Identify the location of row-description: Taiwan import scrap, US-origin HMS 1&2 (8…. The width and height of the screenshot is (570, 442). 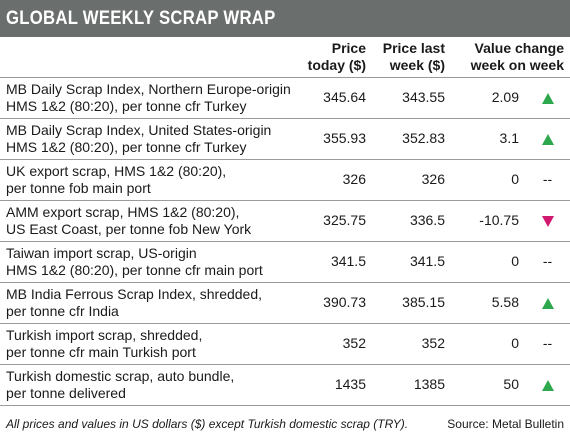
(149, 261).